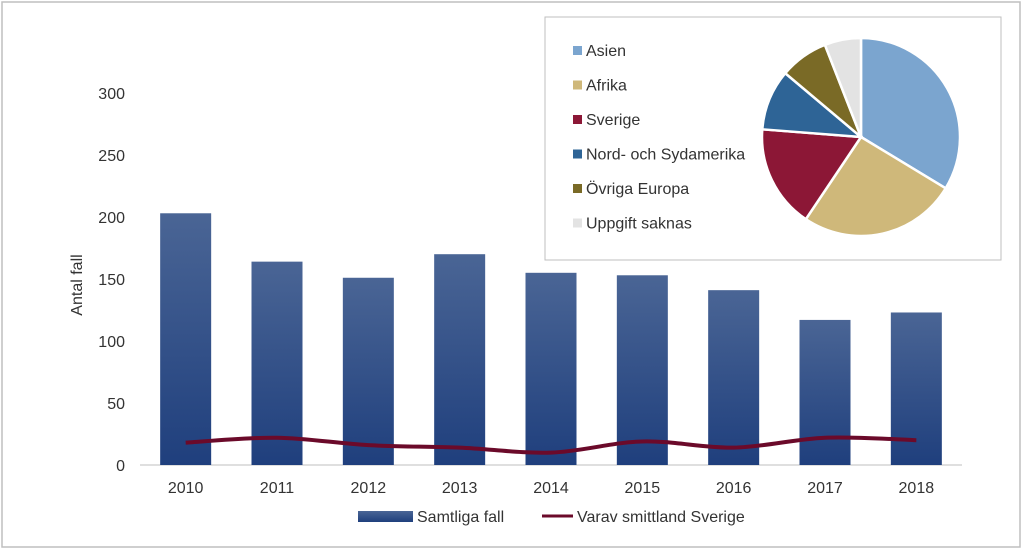  Describe the element at coordinates (77, 284) in the screenshot. I see `y-axis-label: Antal fall` at that location.